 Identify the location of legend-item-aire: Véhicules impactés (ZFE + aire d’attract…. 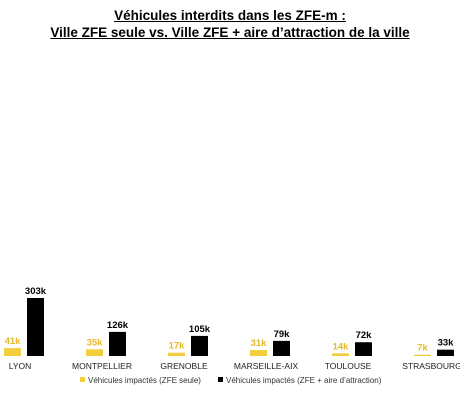
(299, 380).